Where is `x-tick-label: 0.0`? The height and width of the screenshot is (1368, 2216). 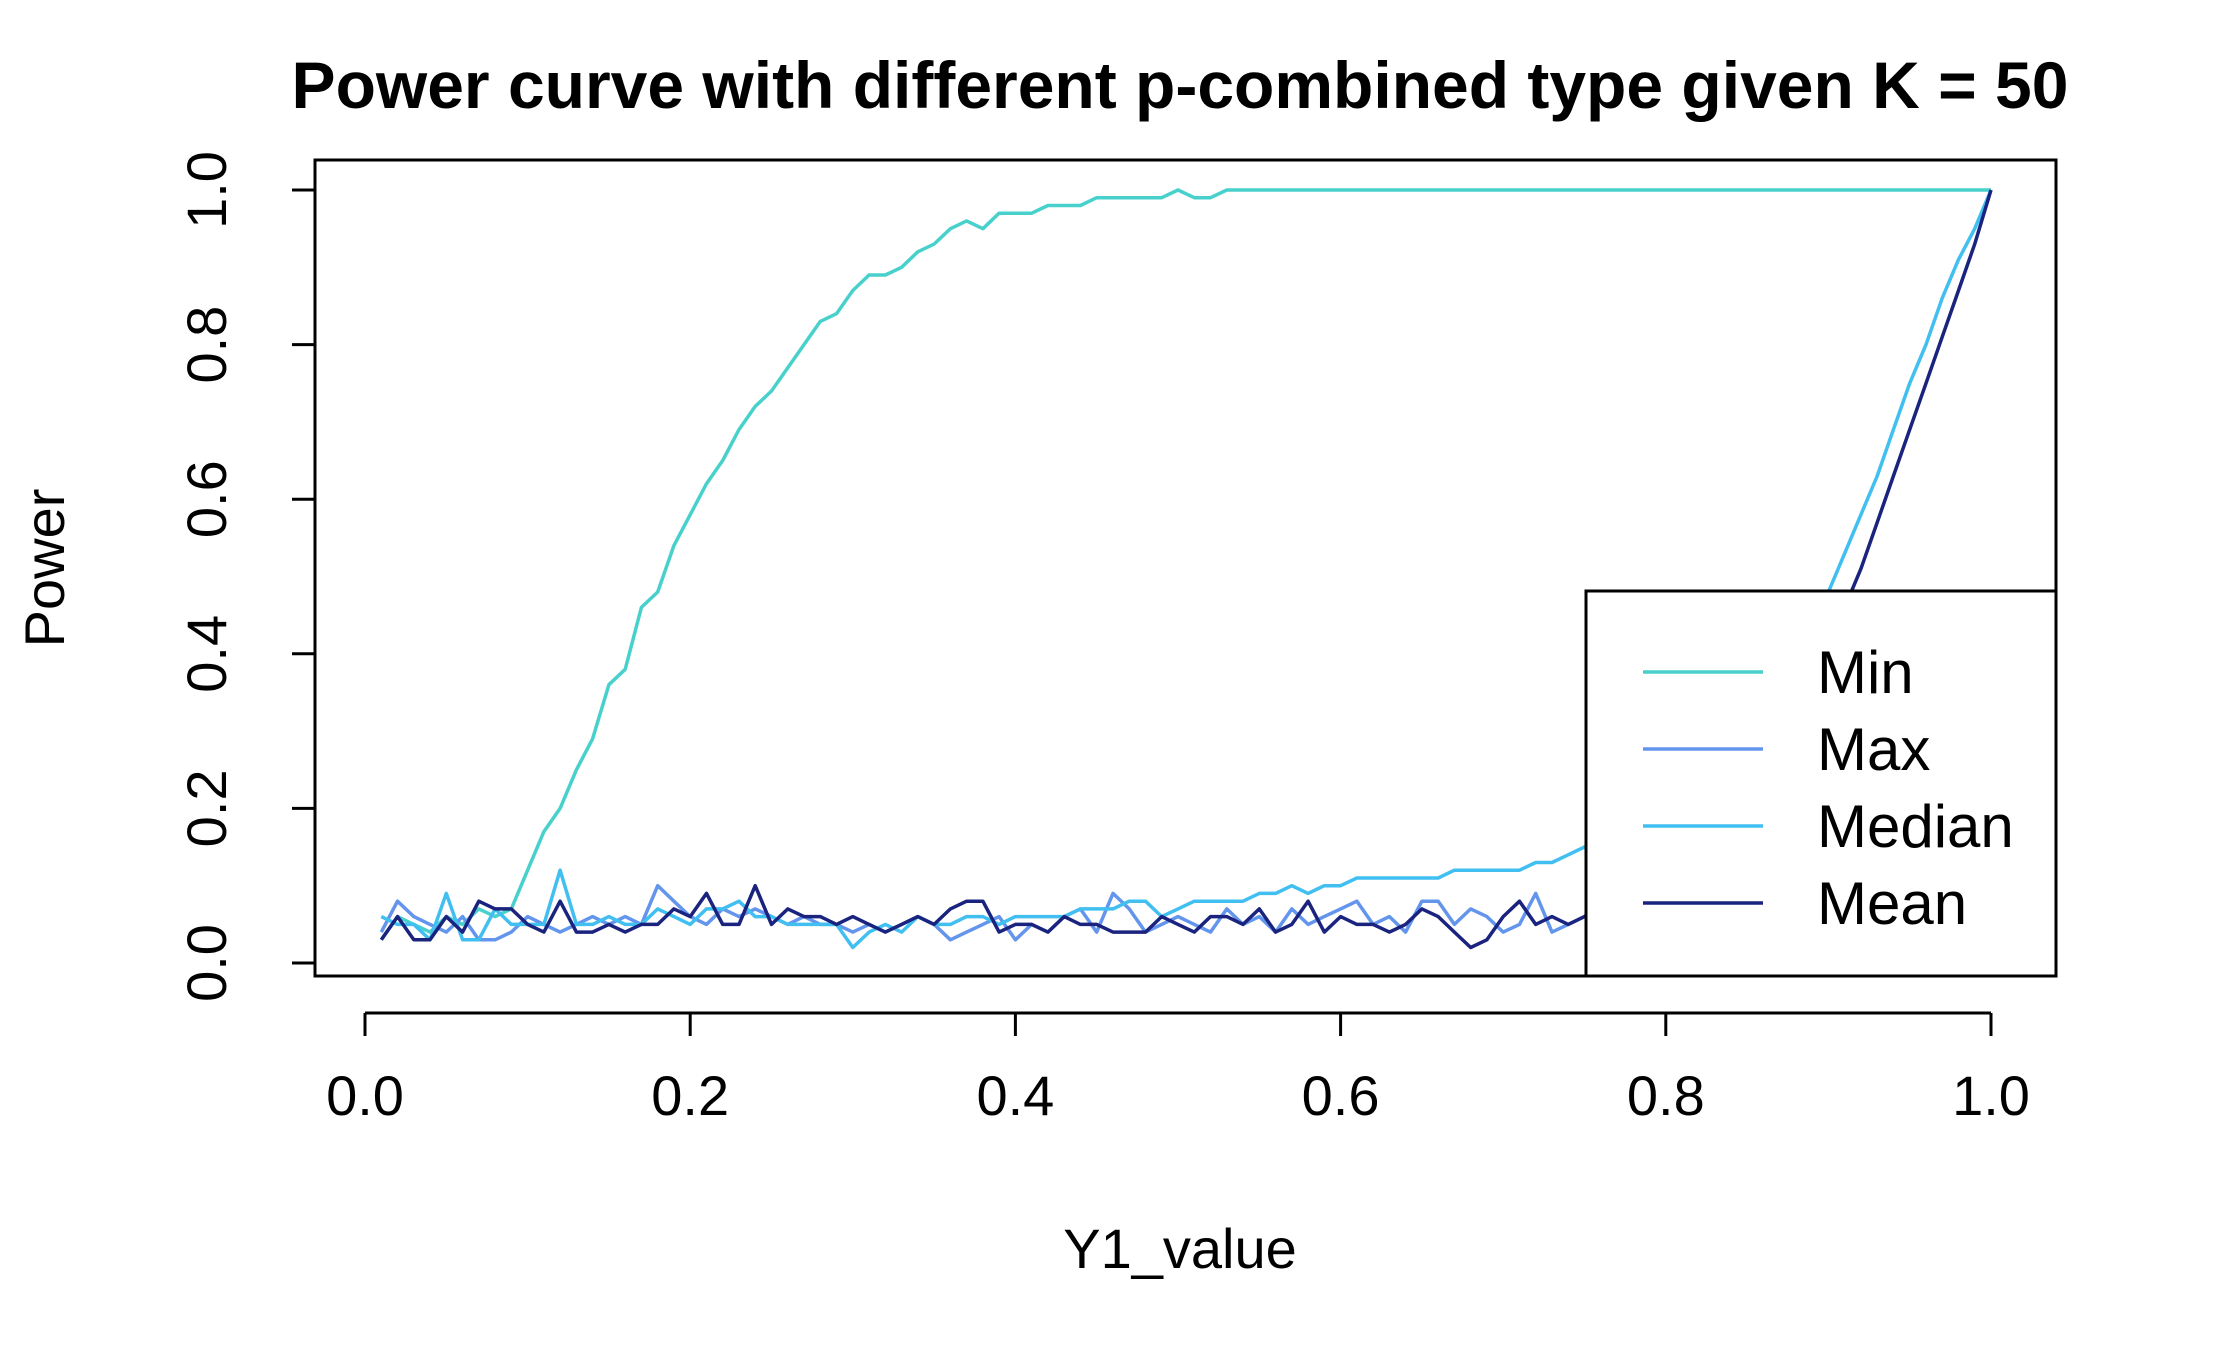
x-tick-label: 0.0 is located at coordinates (365, 1095).